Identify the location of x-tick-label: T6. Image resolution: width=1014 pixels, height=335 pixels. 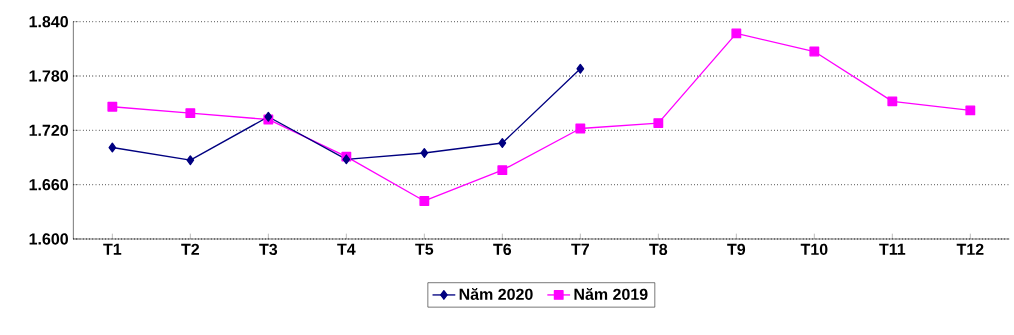
(502, 249).